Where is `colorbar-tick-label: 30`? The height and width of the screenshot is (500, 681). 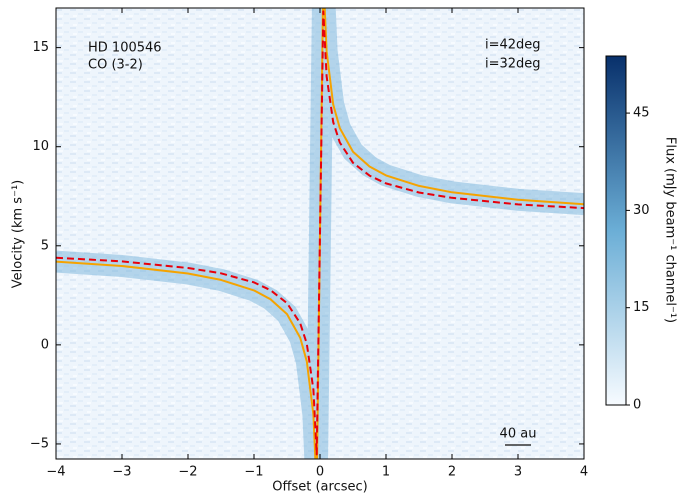 colorbar-tick-label: 30 is located at coordinates (641, 210).